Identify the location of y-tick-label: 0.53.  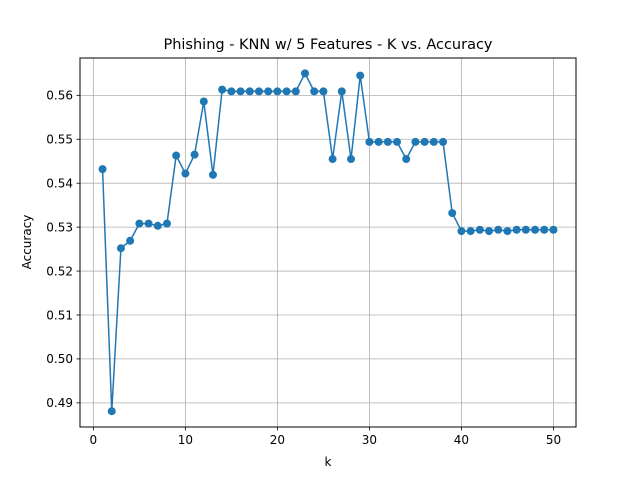
(59, 227).